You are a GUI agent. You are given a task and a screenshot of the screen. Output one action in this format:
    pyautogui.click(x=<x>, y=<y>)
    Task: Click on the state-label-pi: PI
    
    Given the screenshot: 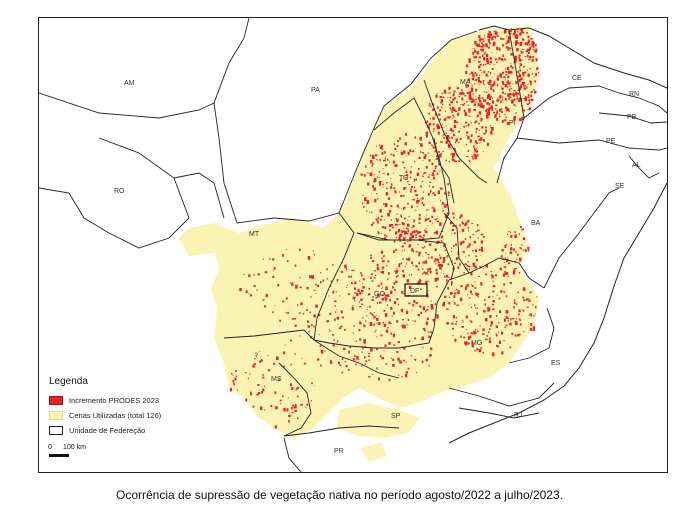 What is the action you would take?
    pyautogui.click(x=512, y=123)
    